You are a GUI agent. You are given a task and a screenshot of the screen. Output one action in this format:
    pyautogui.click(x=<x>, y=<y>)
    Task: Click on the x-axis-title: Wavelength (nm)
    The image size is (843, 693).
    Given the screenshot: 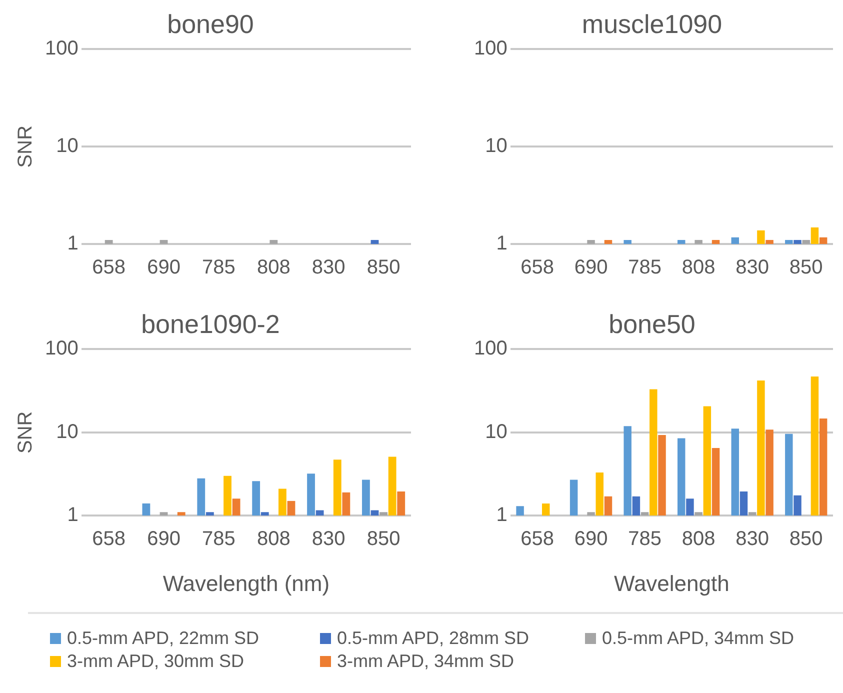 What is the action you would take?
    pyautogui.click(x=246, y=583)
    